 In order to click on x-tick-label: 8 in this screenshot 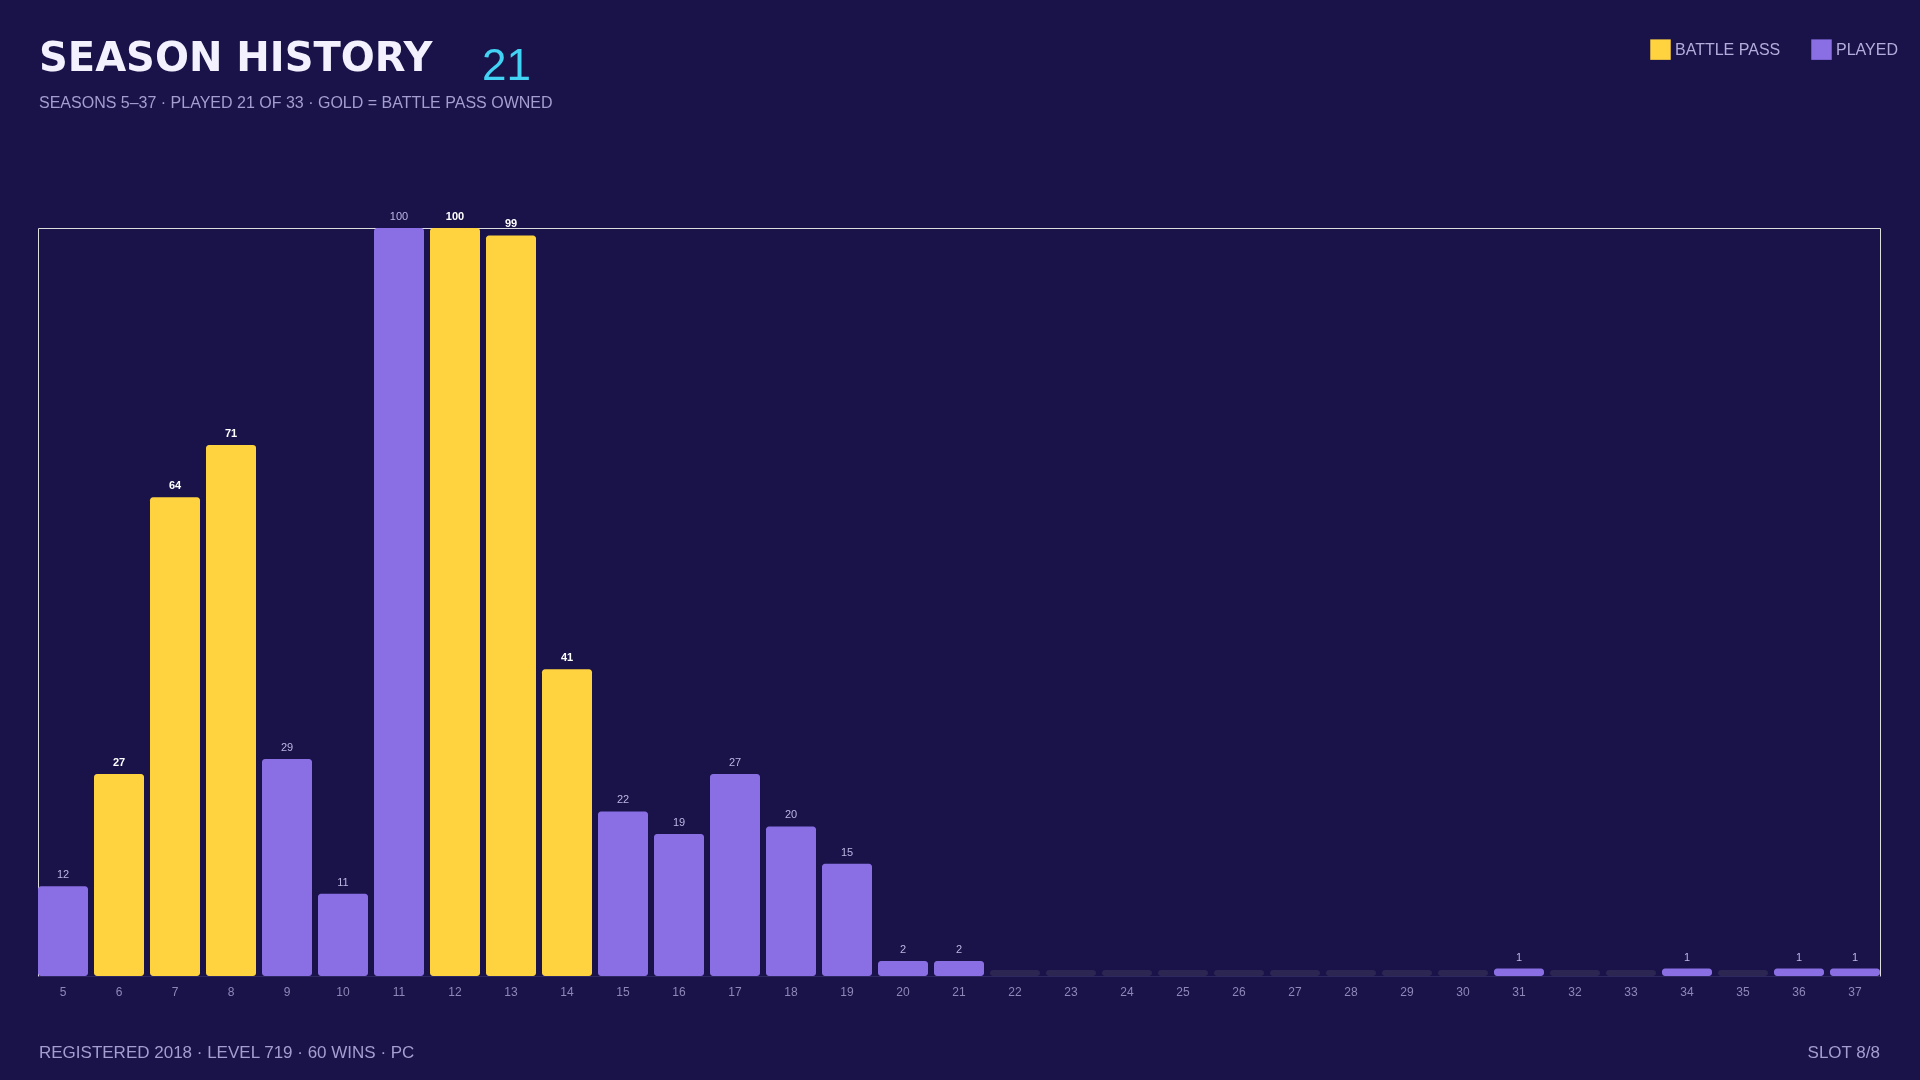, I will do `click(231, 991)`.